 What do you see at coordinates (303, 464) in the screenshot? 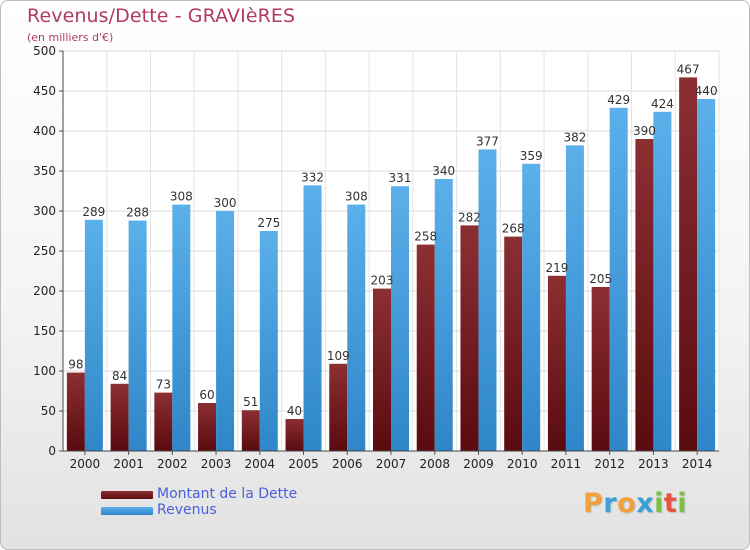
I see `x-tick-label: 2005` at bounding box center [303, 464].